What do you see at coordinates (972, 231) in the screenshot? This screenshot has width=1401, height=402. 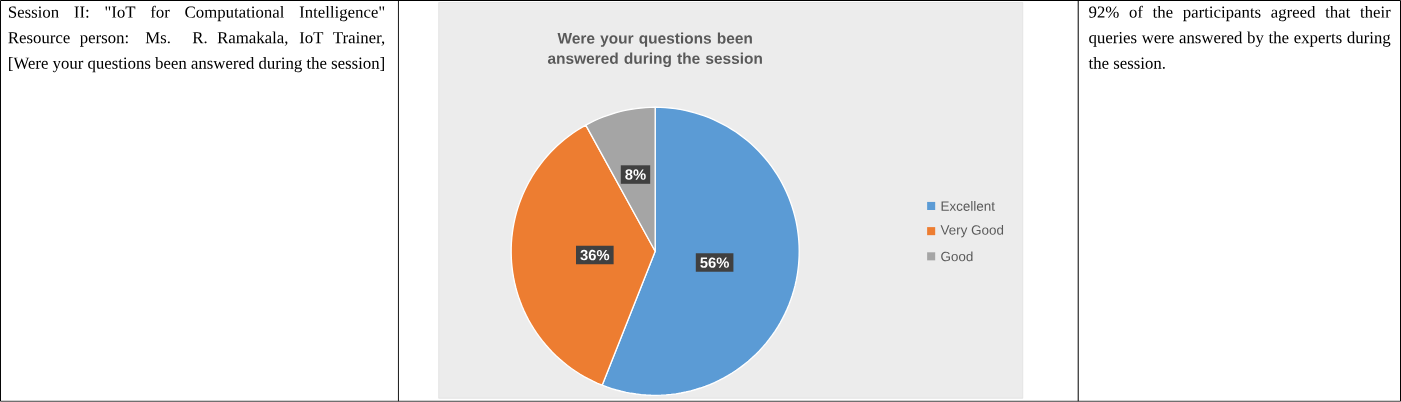 I see `legend-label: Very Good` at bounding box center [972, 231].